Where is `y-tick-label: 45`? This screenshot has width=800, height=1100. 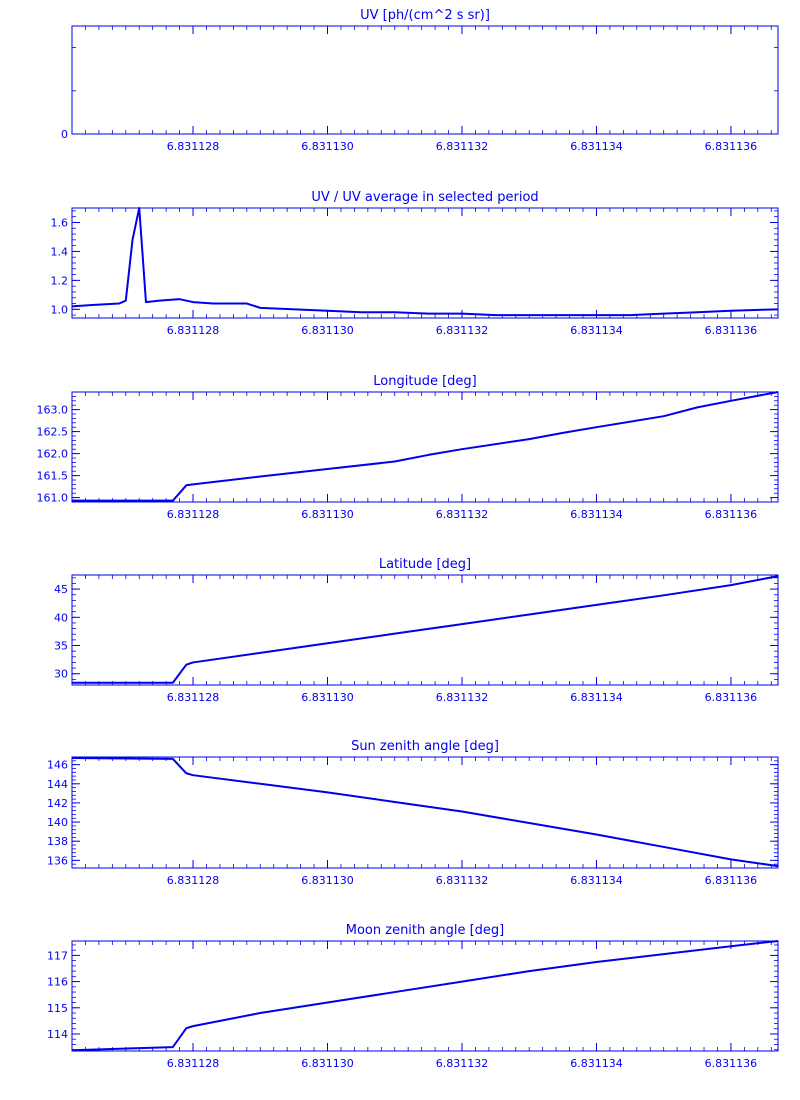 y-tick-label: 45 is located at coordinates (61, 589).